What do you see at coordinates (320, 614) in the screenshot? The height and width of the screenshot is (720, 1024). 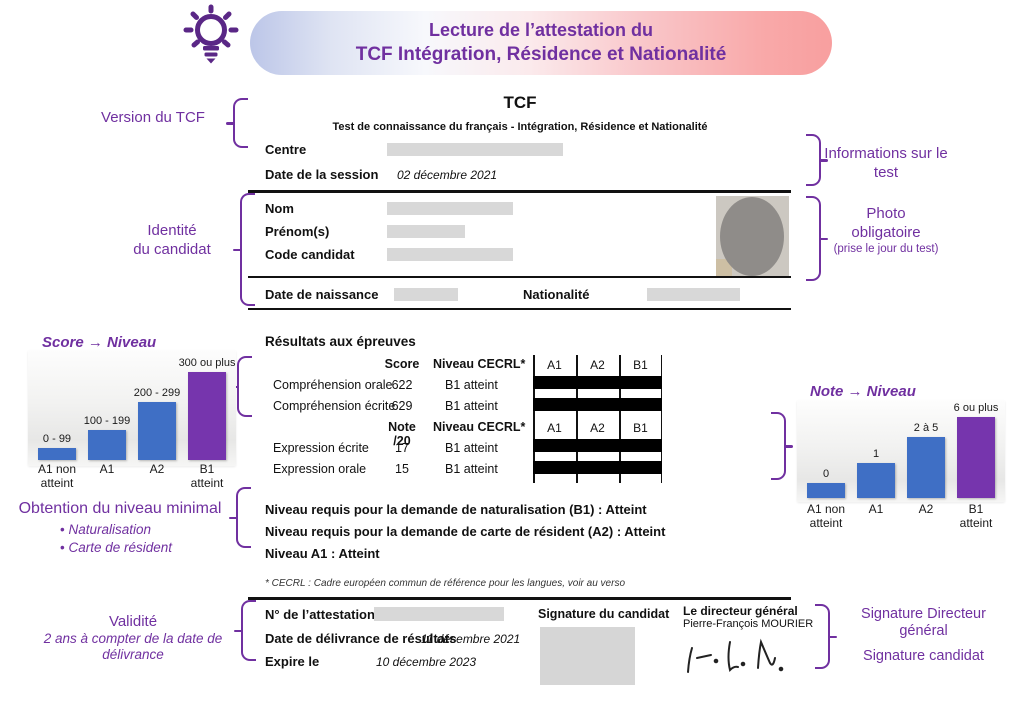 I see `attestation-label: N° de l’attestation` at bounding box center [320, 614].